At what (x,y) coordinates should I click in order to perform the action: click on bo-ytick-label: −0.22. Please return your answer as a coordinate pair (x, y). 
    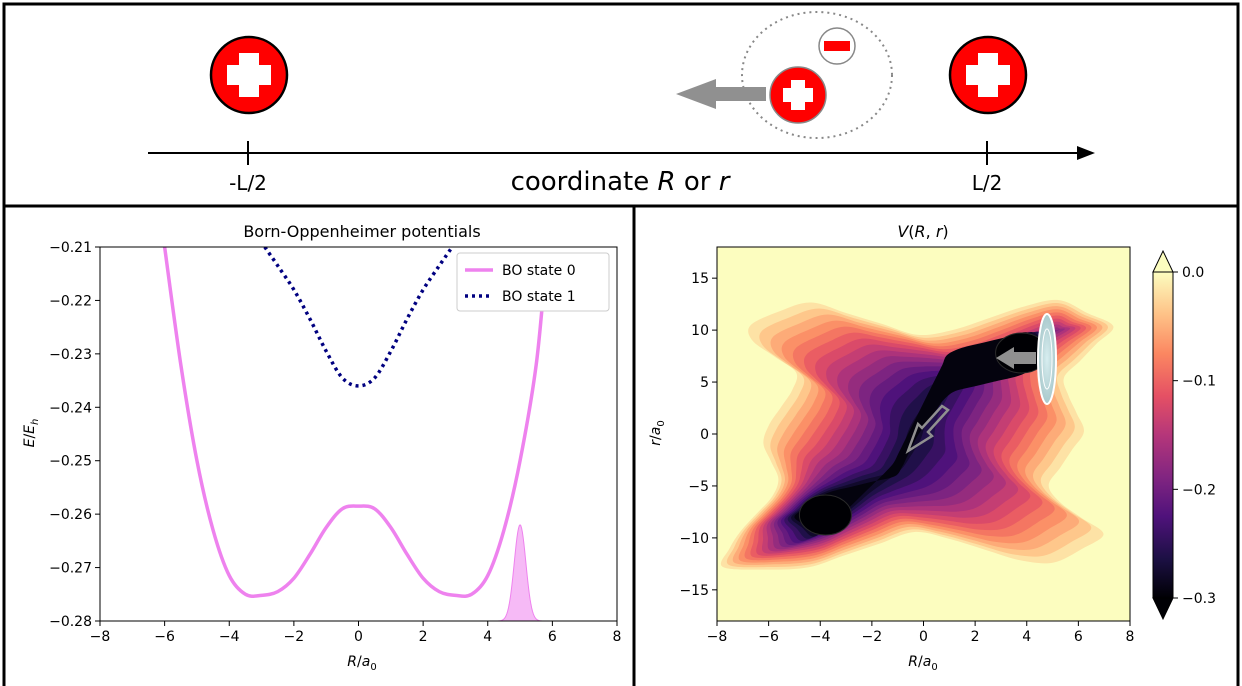
    Looking at the image, I should click on (70, 301).